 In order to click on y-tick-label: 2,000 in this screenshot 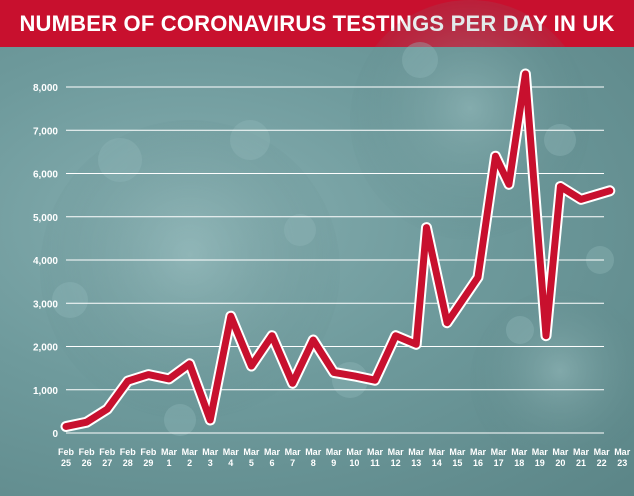, I will do `click(45, 348)`.